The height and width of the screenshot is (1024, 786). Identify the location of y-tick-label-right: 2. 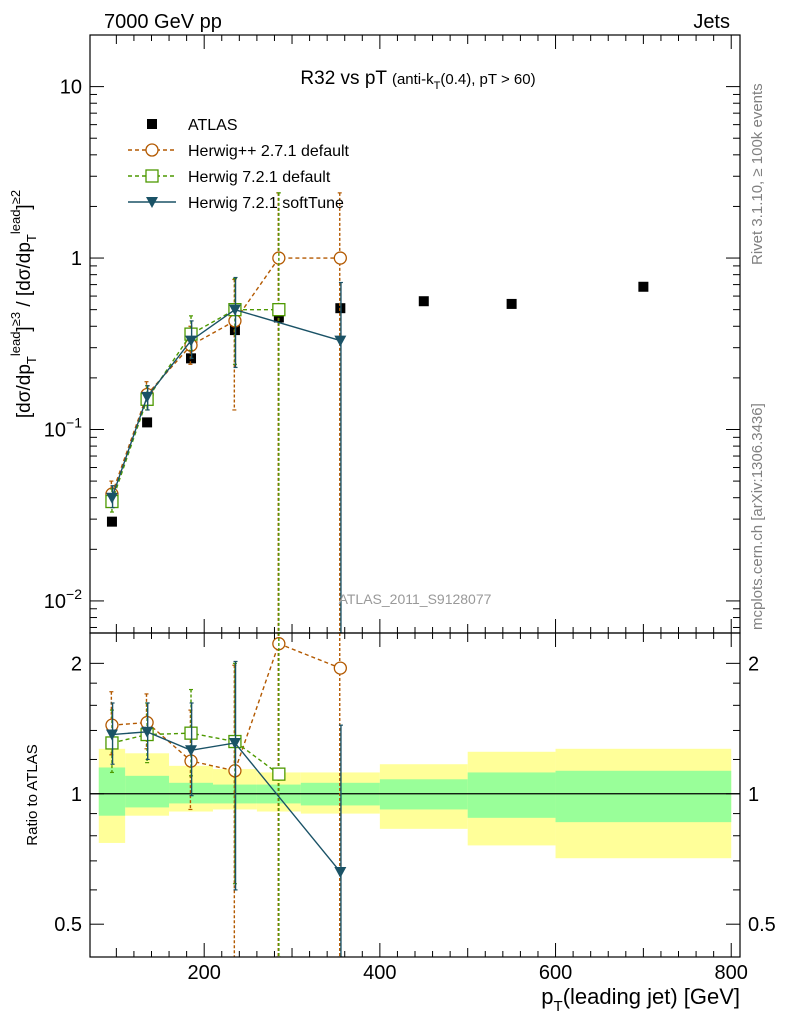
(753, 664).